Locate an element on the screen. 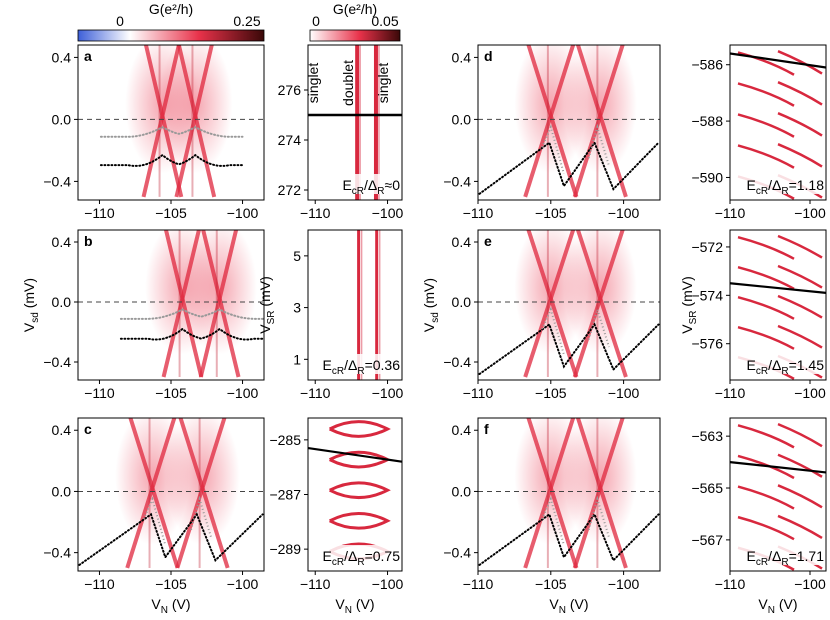  plot-area-d-right is located at coordinates (778, 122).